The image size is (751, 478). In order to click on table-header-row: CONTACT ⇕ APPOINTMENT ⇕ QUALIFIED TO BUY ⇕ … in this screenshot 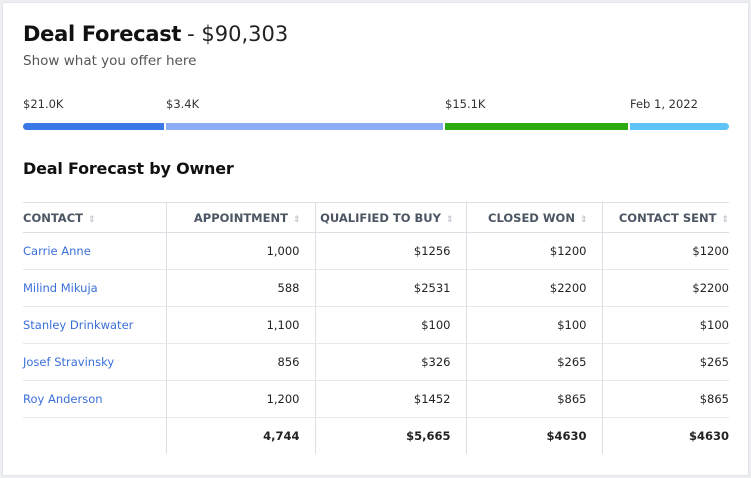, I will do `click(376, 217)`.